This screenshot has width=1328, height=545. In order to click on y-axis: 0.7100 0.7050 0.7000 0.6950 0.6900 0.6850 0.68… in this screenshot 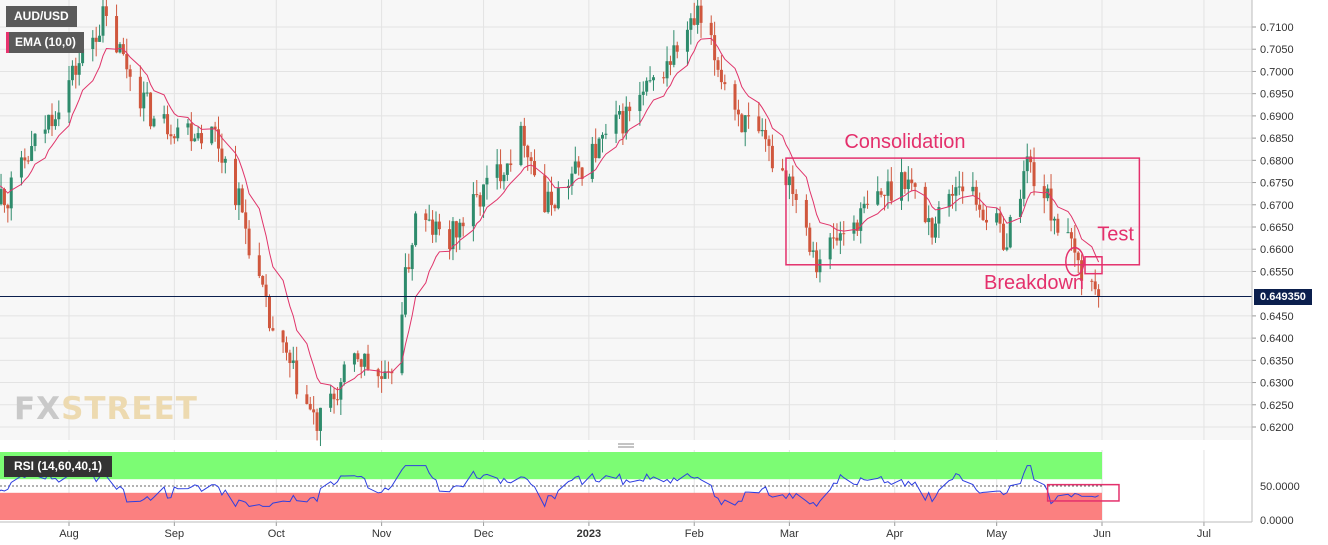, I will do `click(1273, 228)`.